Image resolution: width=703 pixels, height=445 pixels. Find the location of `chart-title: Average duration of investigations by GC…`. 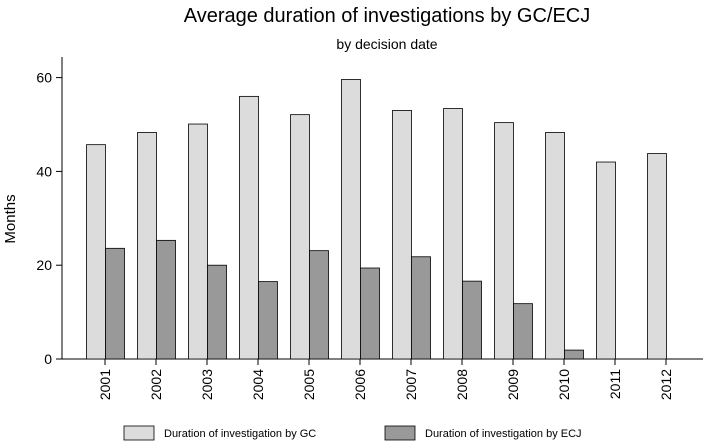

chart-title: Average duration of investigations by GC… is located at coordinates (387, 16).